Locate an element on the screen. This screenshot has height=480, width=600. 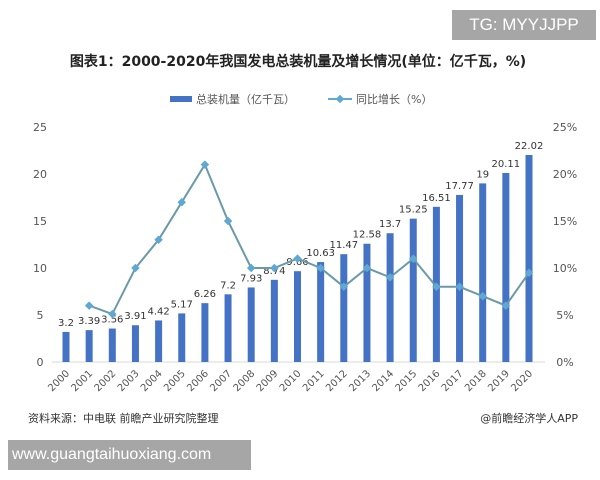
x-tick-label: 2000 is located at coordinates (59, 381).